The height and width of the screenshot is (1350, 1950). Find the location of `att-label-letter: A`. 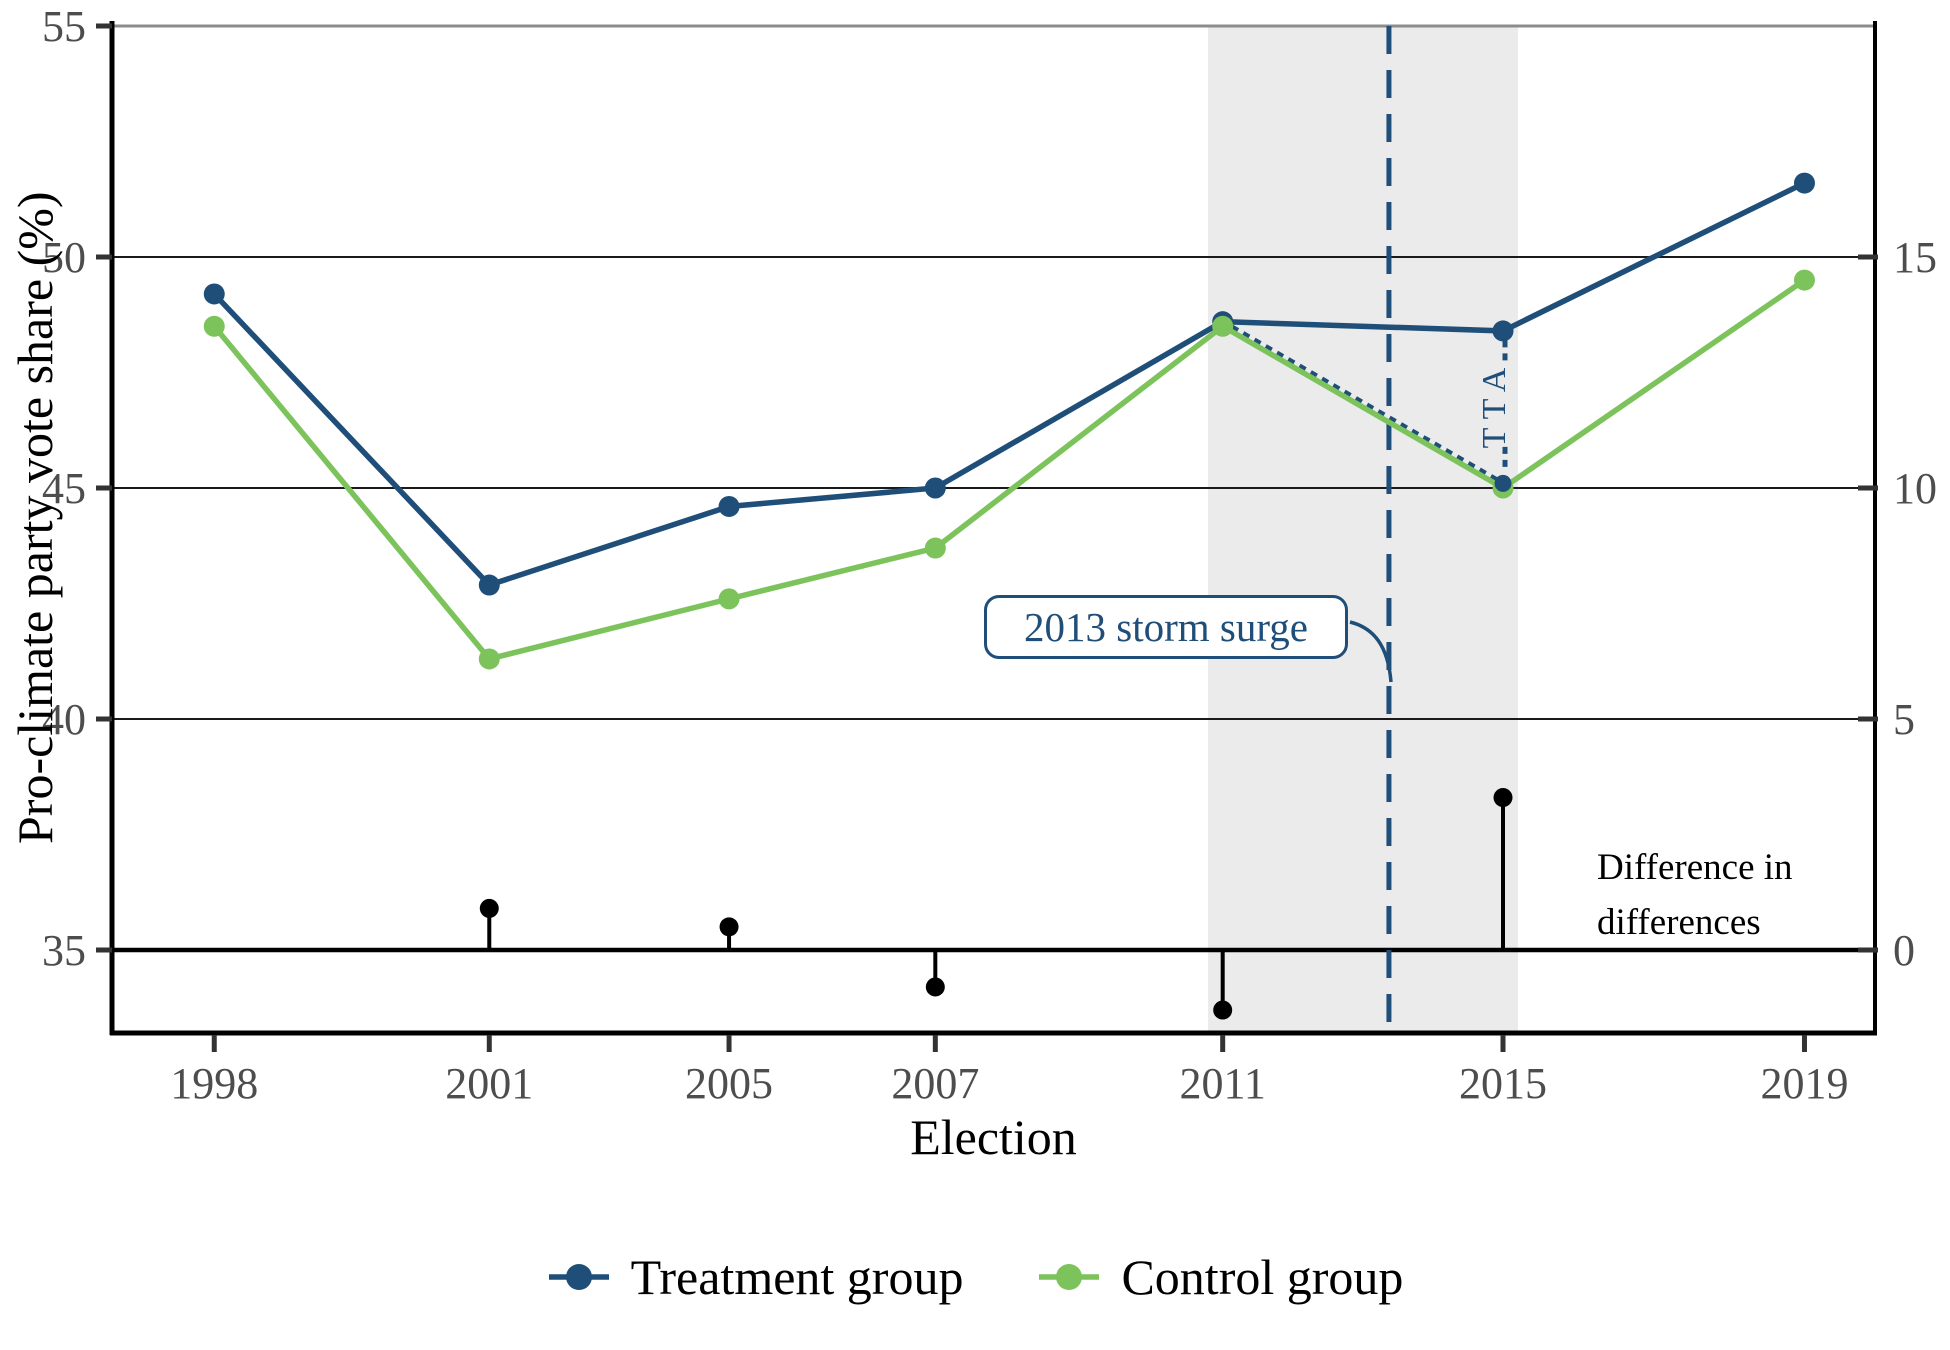

att-label-letter: A is located at coordinates (1494, 379).